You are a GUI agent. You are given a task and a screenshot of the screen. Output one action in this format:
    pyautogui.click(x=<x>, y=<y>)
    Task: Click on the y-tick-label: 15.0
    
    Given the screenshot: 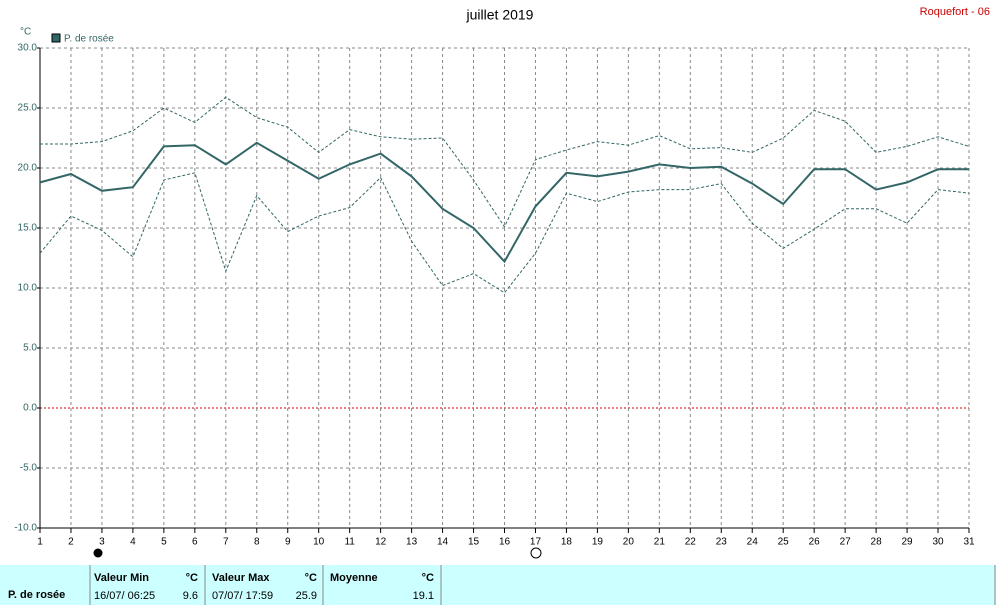 What is the action you would take?
    pyautogui.click(x=28, y=228)
    